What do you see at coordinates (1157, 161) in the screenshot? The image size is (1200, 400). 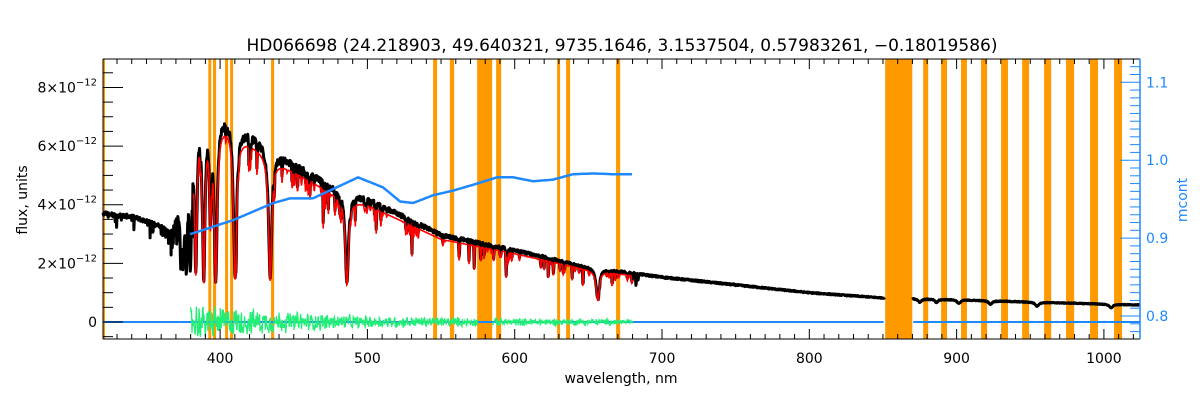 I see `y2-tick-label: 1.0` at bounding box center [1157, 161].